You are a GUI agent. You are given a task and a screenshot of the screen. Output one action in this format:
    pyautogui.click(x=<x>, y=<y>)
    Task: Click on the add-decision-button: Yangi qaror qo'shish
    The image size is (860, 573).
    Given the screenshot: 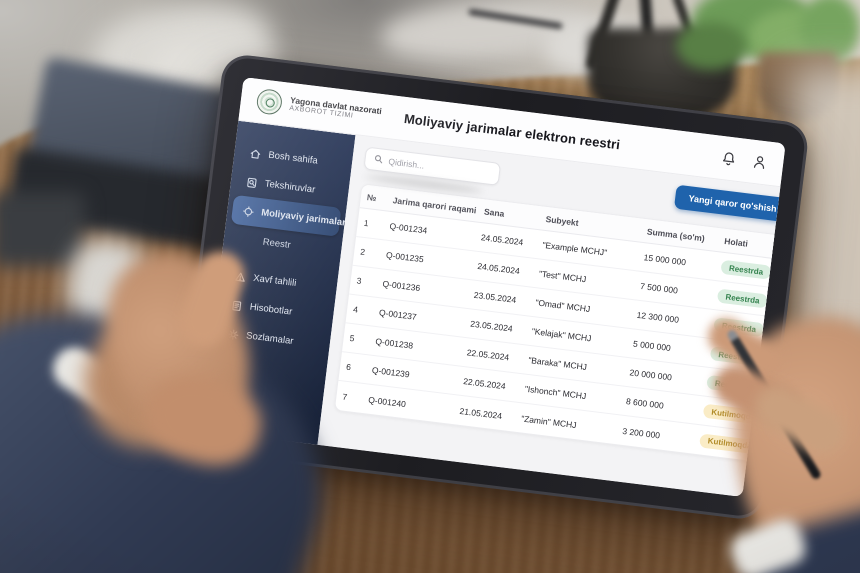 What is the action you would take?
    pyautogui.click(x=730, y=203)
    